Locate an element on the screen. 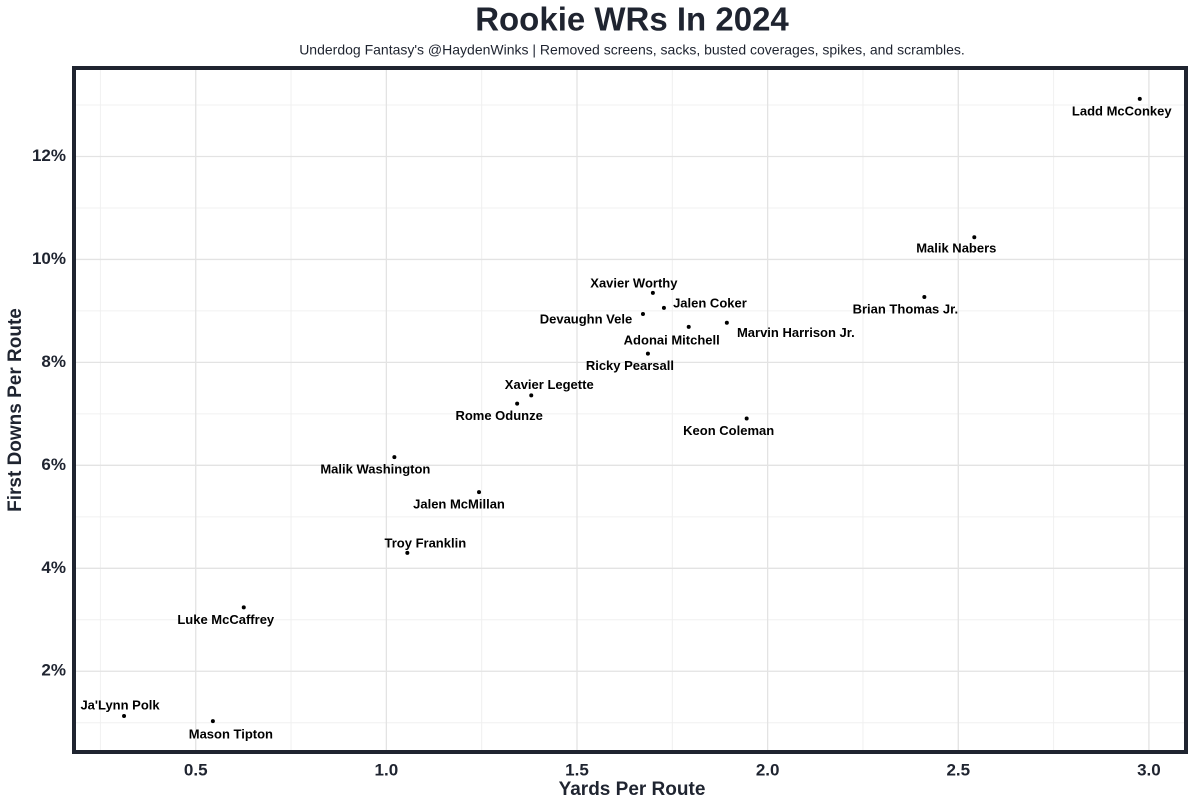 The width and height of the screenshot is (1200, 808). point-label: Brian Thomas Jr. is located at coordinates (905, 308).